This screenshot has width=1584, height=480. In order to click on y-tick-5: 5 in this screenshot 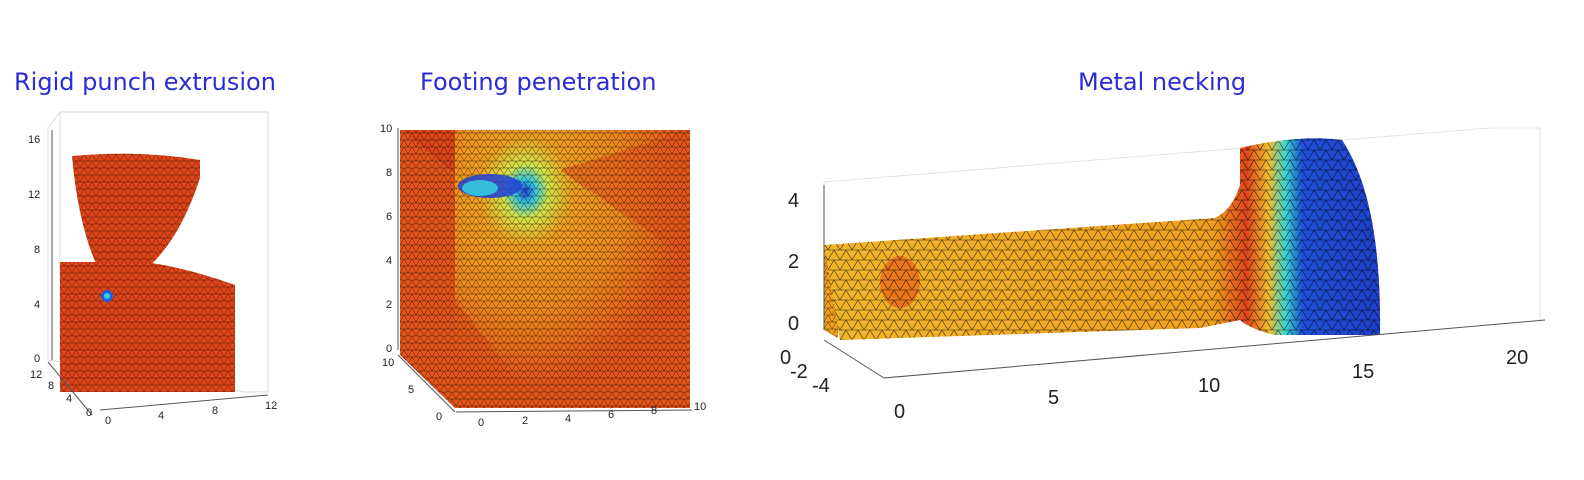, I will do `click(411, 390)`.